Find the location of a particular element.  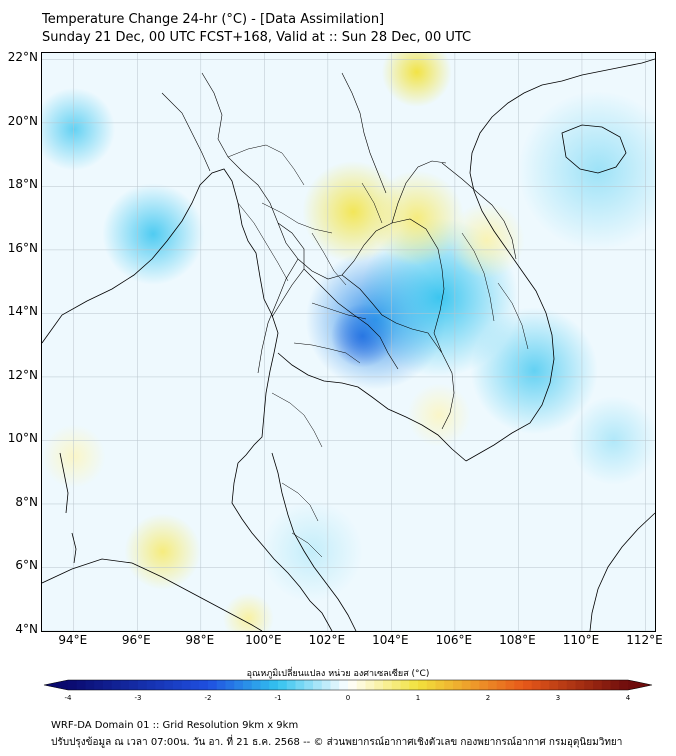

colorbar-min-extend is located at coordinates (56, 685).